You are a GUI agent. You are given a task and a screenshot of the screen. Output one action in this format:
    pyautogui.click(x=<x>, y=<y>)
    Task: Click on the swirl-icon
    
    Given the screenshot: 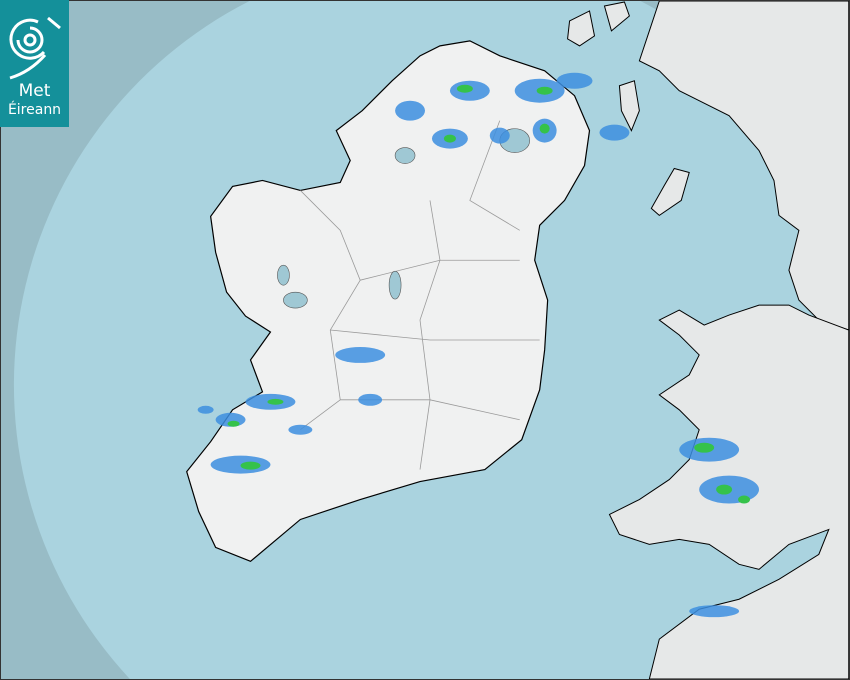 What is the action you would take?
    pyautogui.click(x=35, y=48)
    